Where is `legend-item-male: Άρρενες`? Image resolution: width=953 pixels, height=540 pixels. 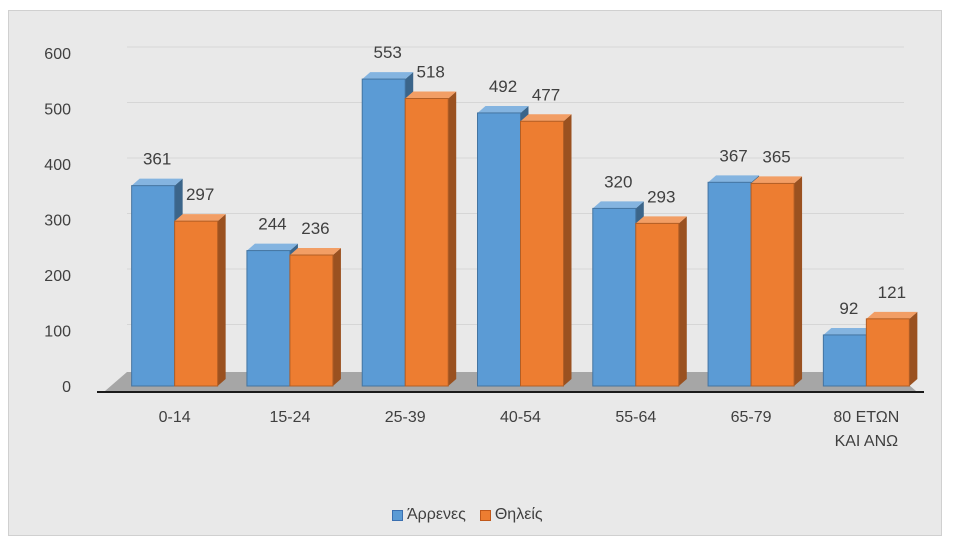
legend-item-male: Άρρενες is located at coordinates (429, 515).